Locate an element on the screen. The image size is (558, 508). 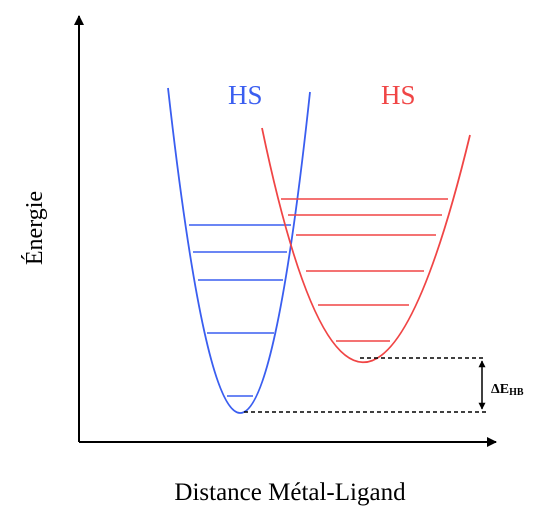
y-axis-label: Énergie is located at coordinates (35, 228).